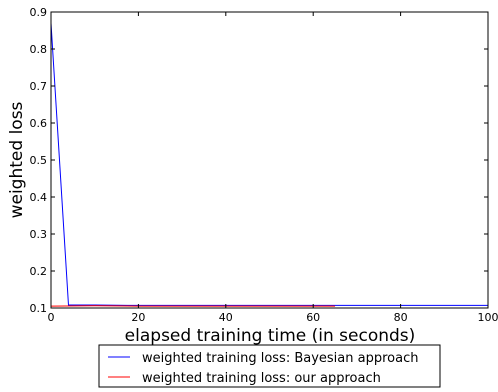  What do you see at coordinates (39, 123) in the screenshot?
I see `y-tick-label: 0.6` at bounding box center [39, 123].